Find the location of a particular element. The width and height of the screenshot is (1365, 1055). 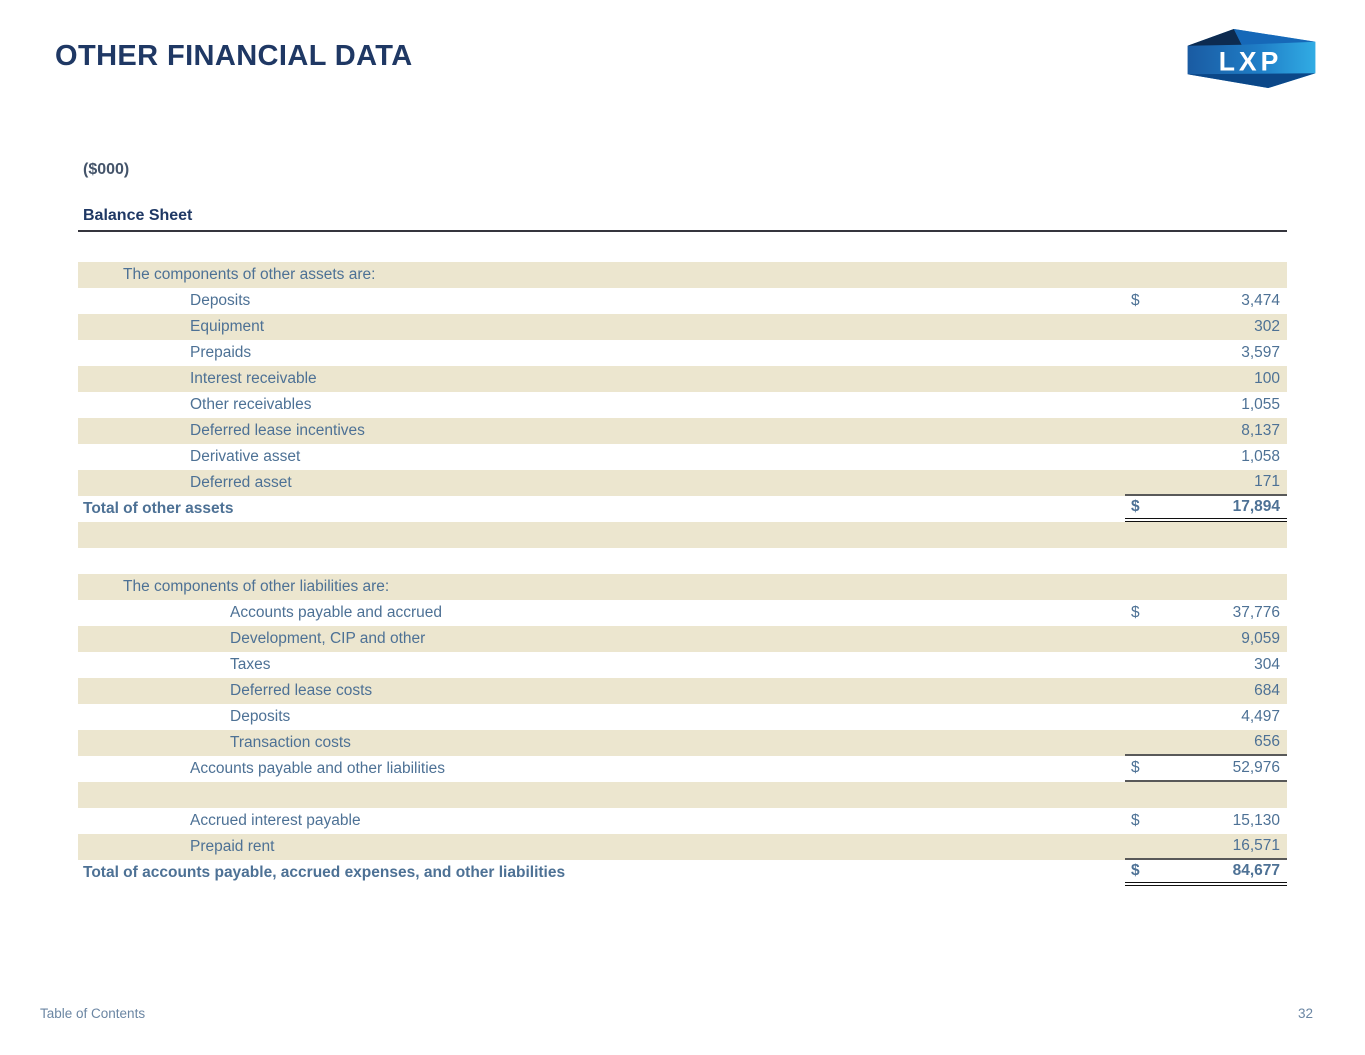

table-row: Deferred lease incentives 8,137 is located at coordinates (682, 431).